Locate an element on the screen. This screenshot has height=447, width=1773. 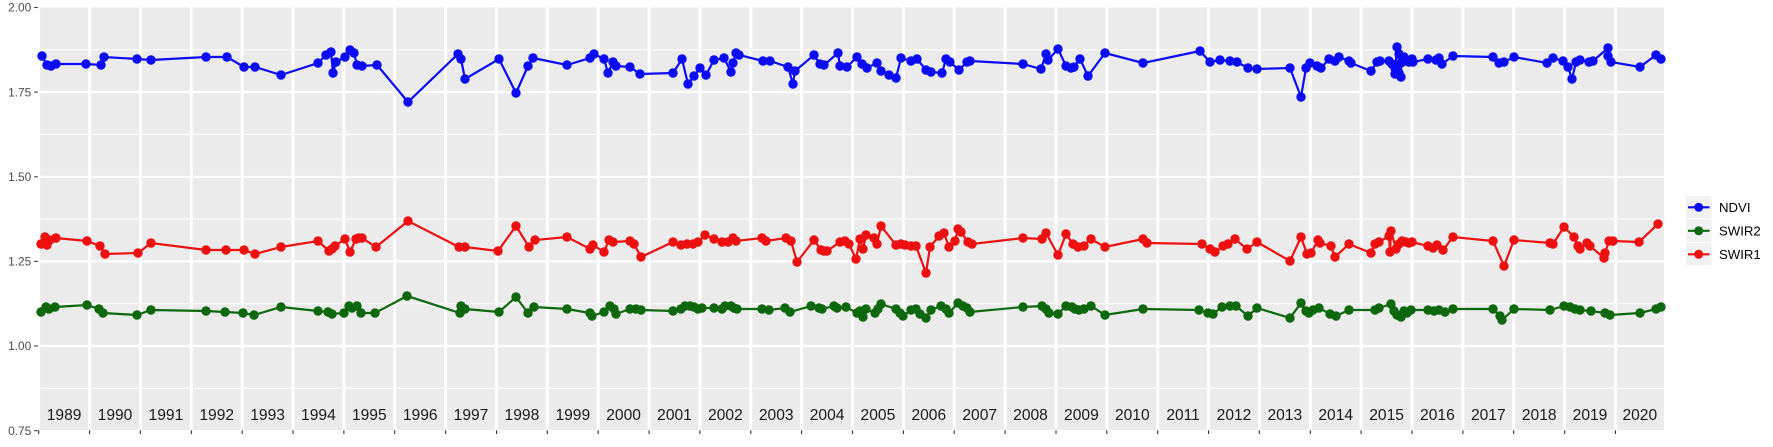
svg-text: 2006 is located at coordinates (928, 415).